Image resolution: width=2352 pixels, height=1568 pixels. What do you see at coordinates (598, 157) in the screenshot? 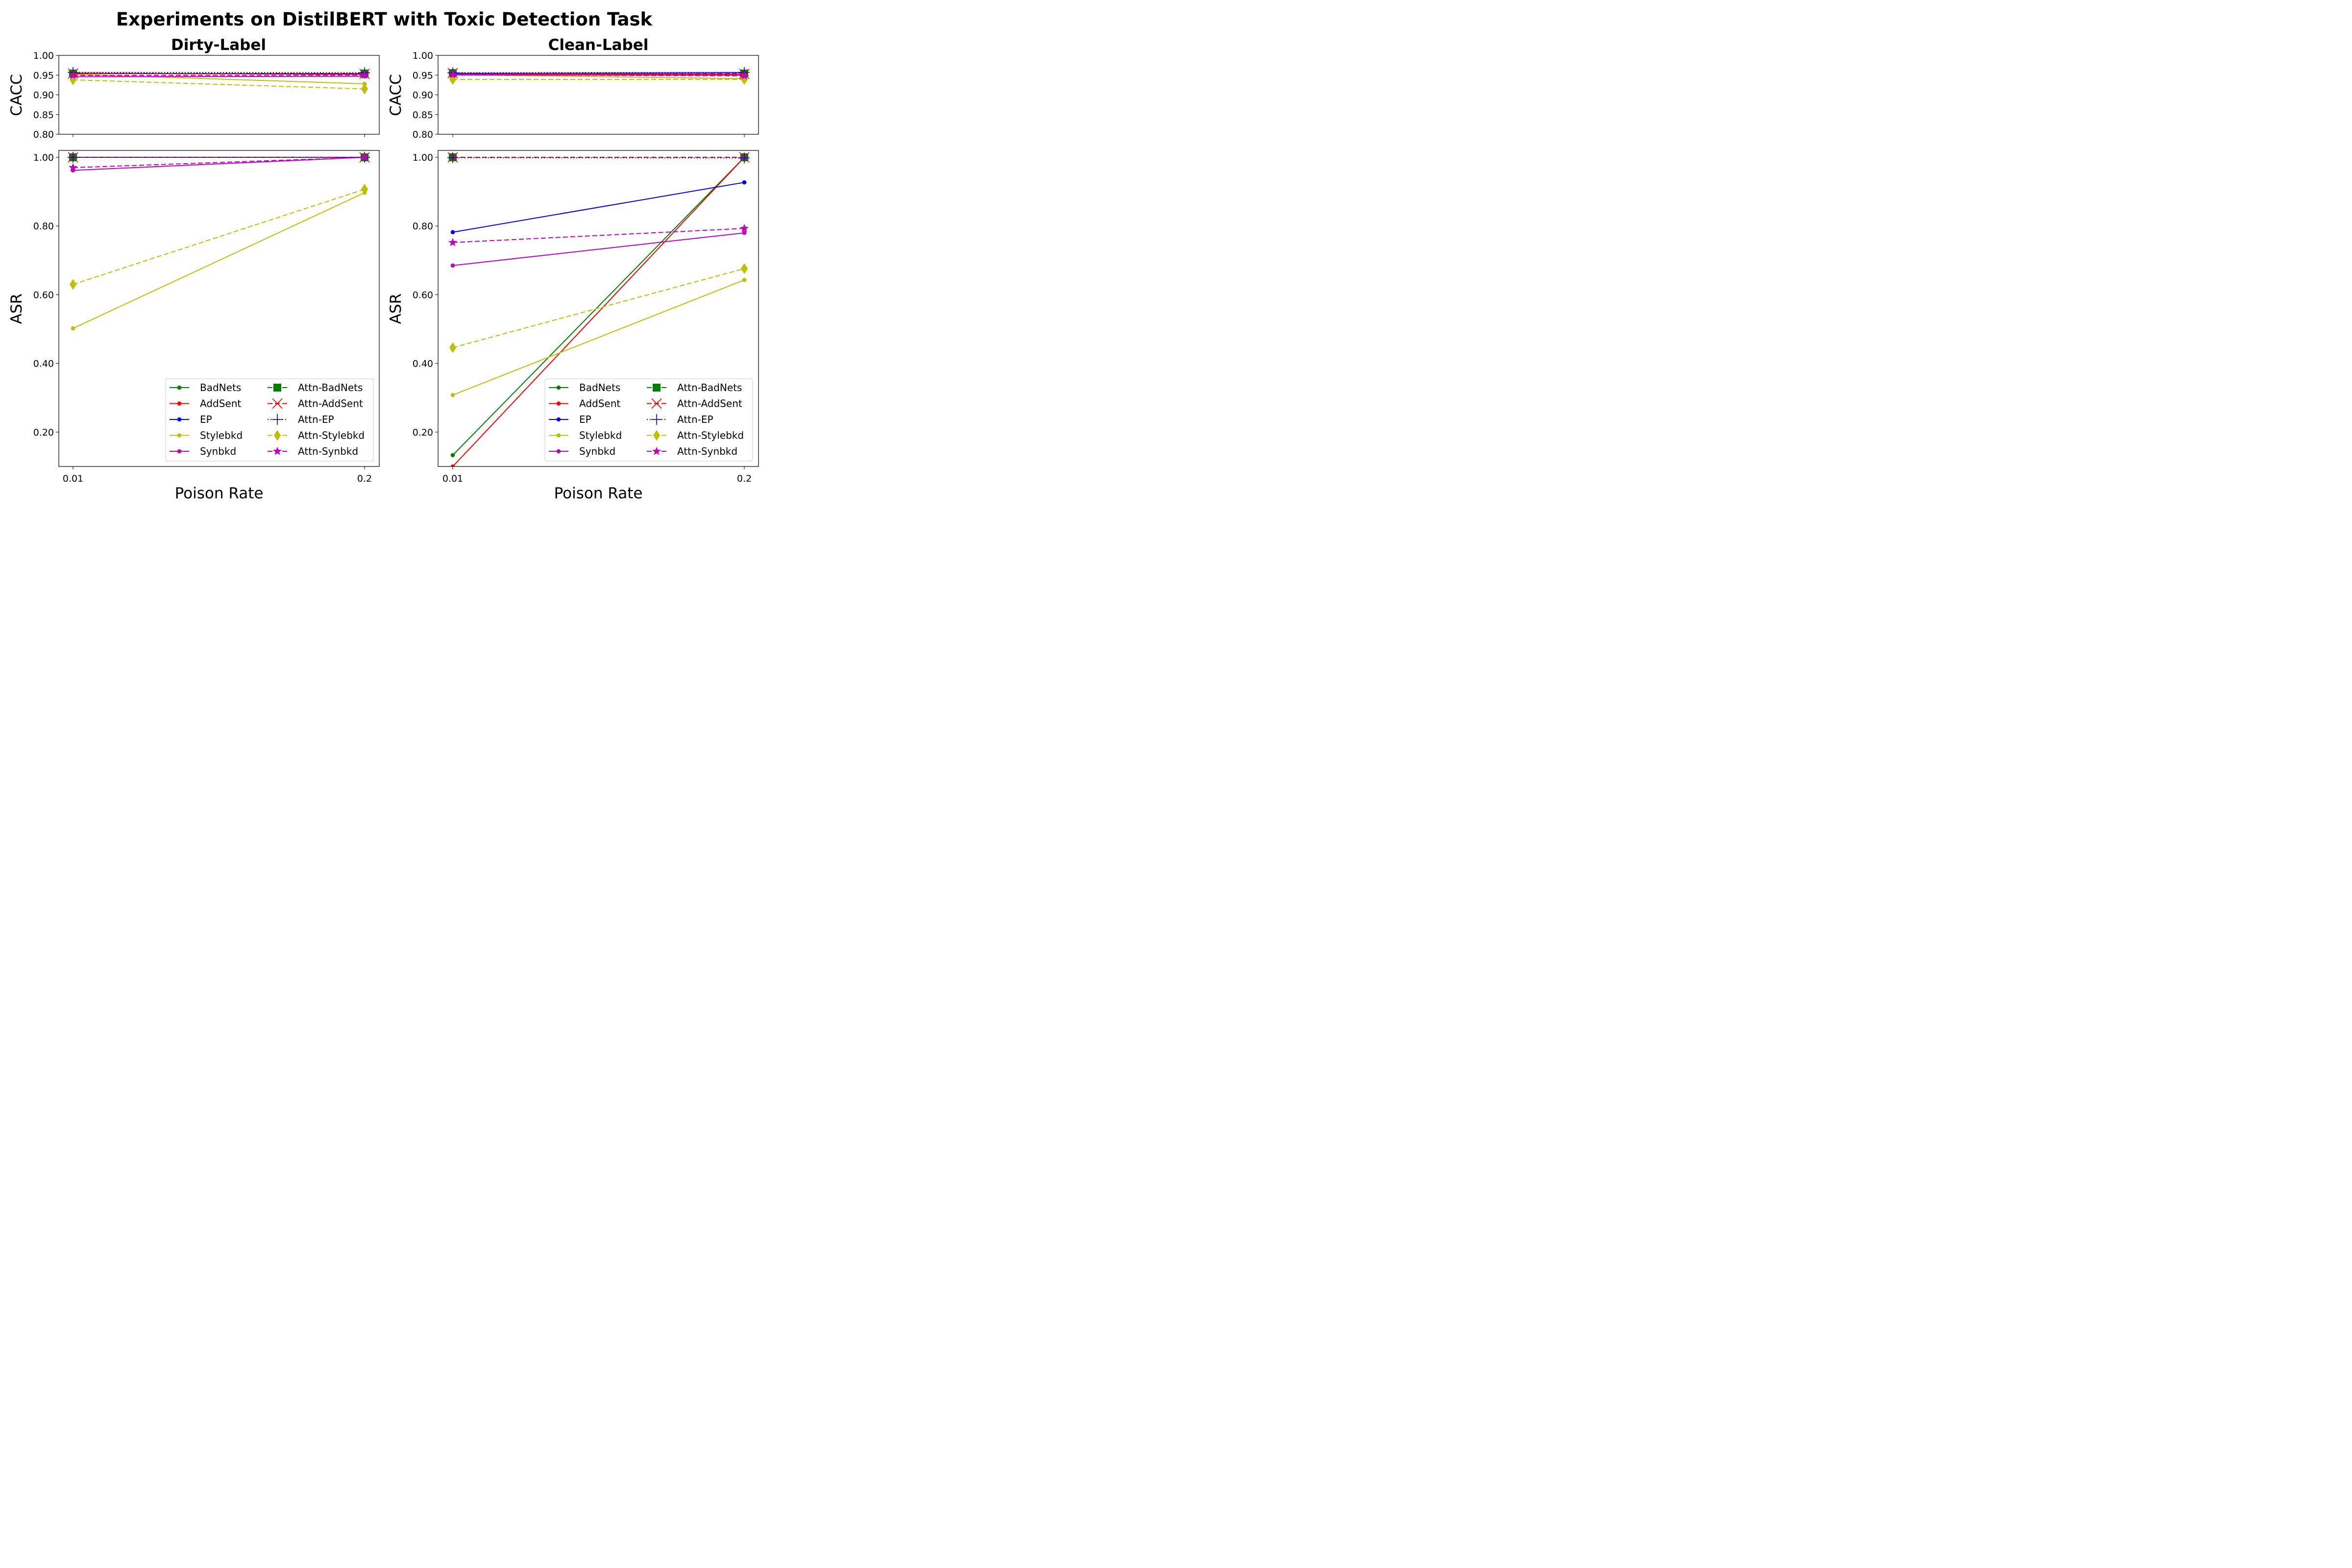
I see `series-attn-addsent` at bounding box center [598, 157].